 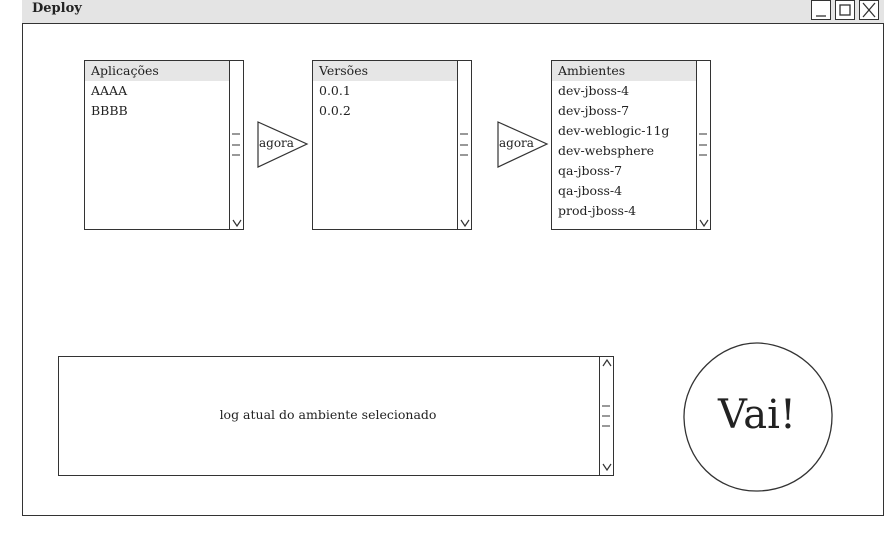 What do you see at coordinates (703, 145) in the screenshot?
I see `environments-scrollbar` at bounding box center [703, 145].